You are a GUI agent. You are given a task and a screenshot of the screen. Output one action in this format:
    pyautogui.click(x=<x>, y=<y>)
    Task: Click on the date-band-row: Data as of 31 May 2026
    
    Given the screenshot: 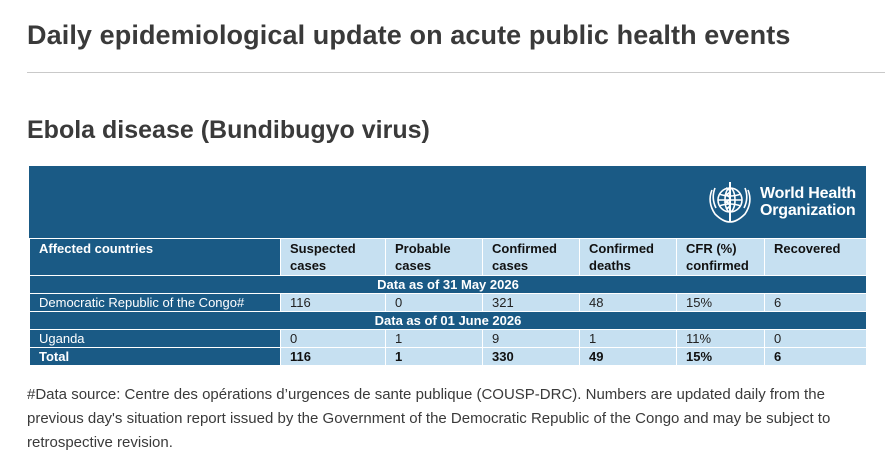 What is the action you would take?
    pyautogui.click(x=448, y=284)
    